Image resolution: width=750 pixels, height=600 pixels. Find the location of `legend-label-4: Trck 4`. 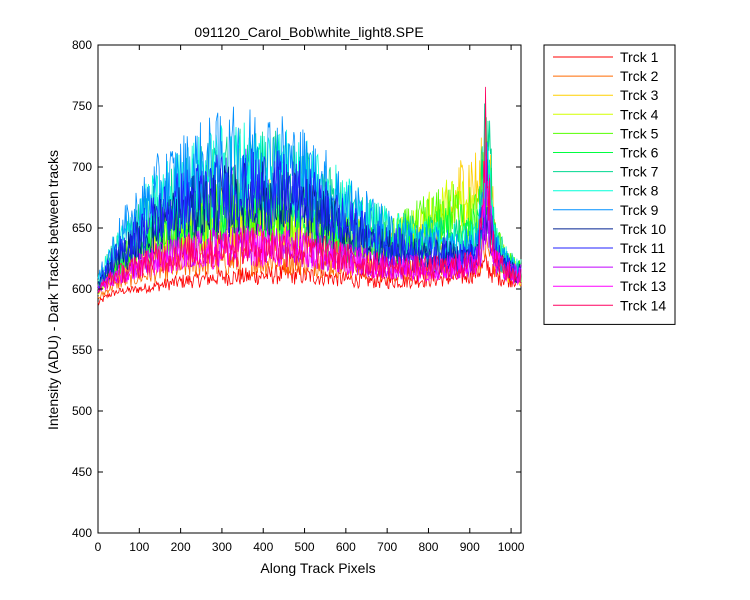

legend-label-4: Trck 4 is located at coordinates (639, 114).